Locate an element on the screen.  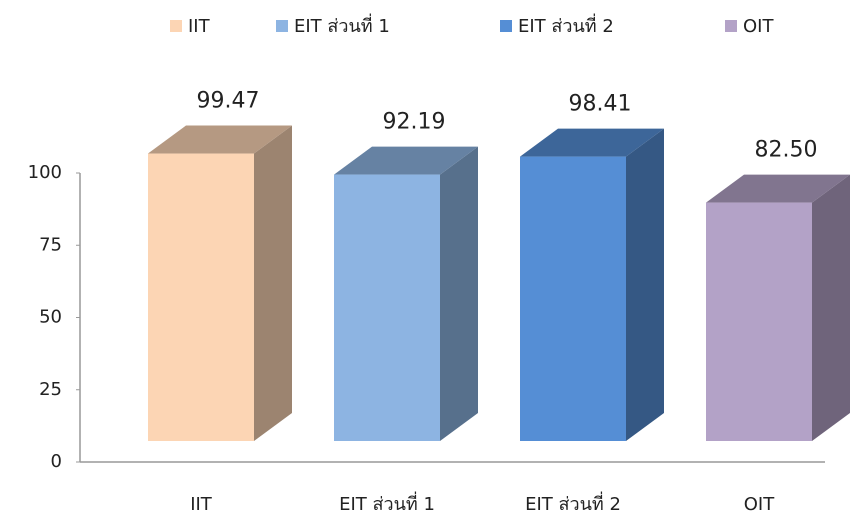
y-tick-label: 100 is located at coordinates (45, 172).